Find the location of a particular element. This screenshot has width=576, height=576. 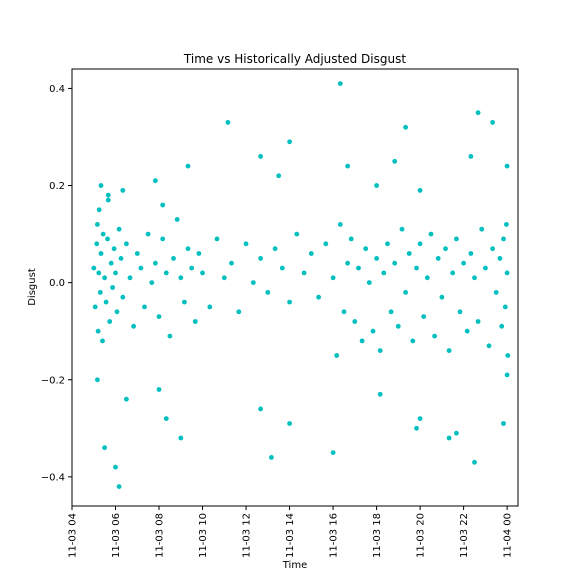

y-tick-label: −0.2 is located at coordinates (53, 380).